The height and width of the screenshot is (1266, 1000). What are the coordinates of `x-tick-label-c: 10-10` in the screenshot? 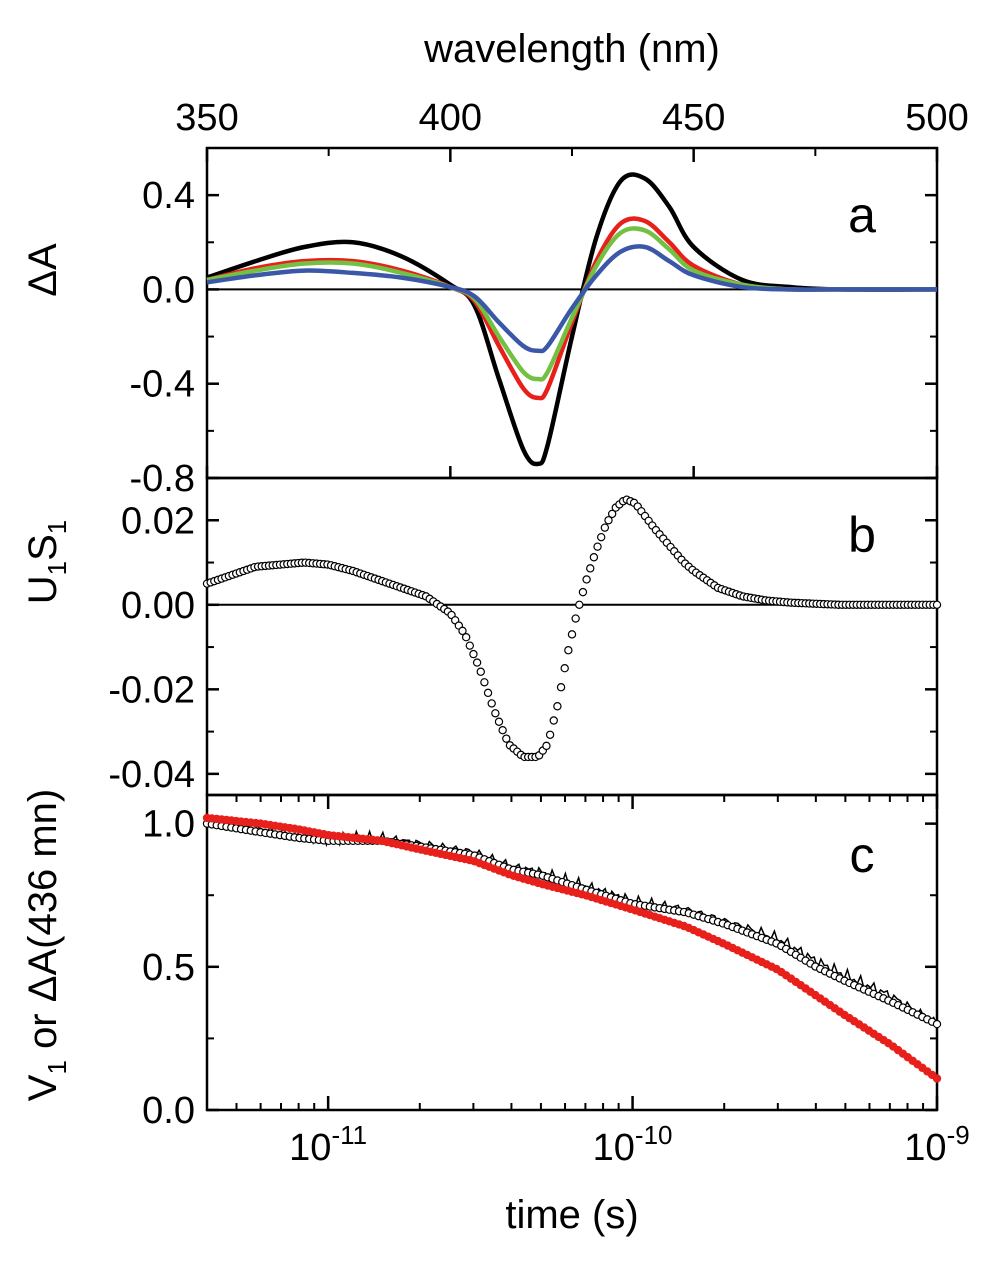 It's located at (633, 1144).